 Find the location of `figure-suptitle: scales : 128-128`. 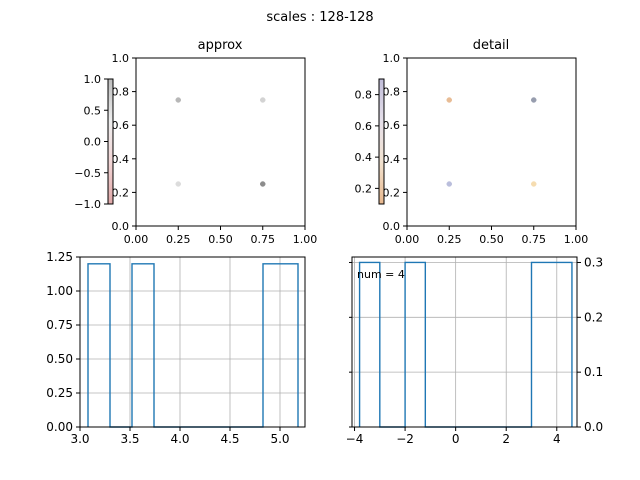

figure-suptitle: scales : 128-128 is located at coordinates (319, 17).